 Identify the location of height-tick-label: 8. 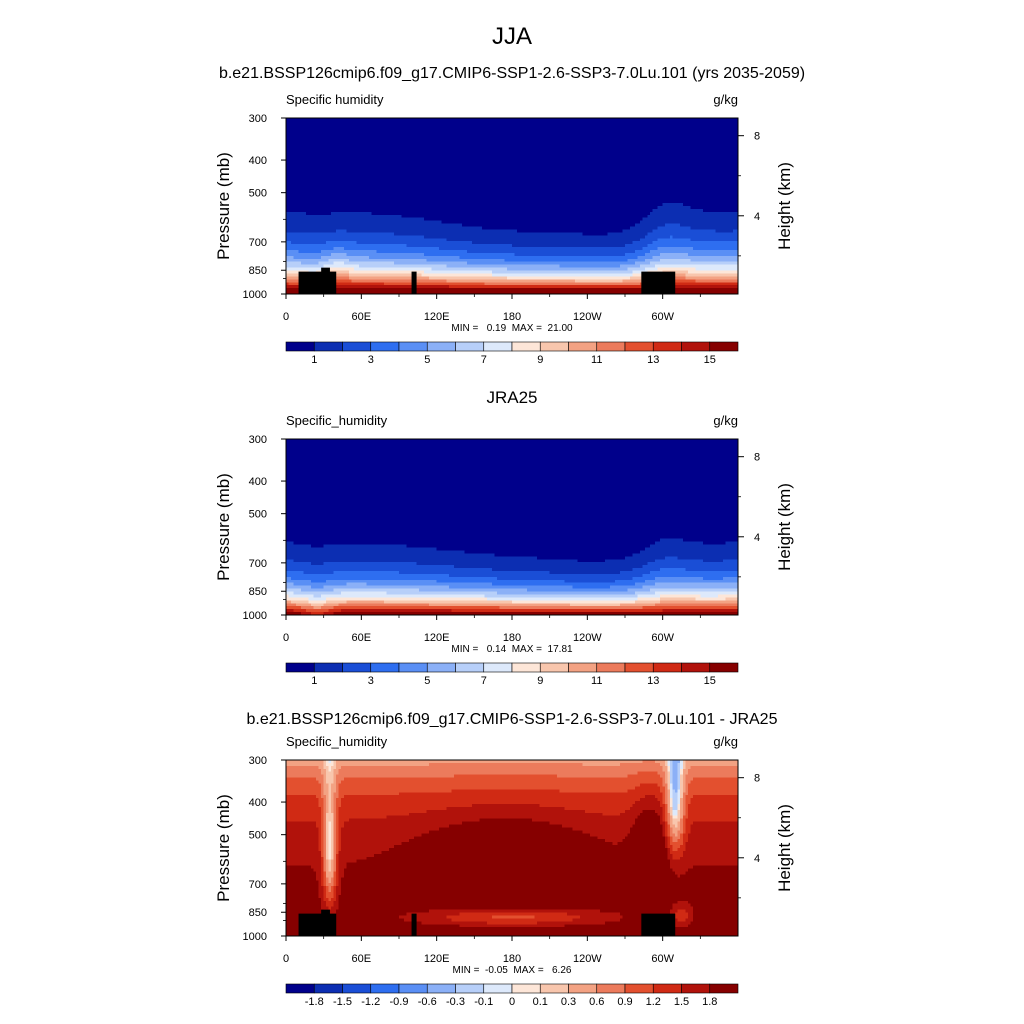
(757, 458).